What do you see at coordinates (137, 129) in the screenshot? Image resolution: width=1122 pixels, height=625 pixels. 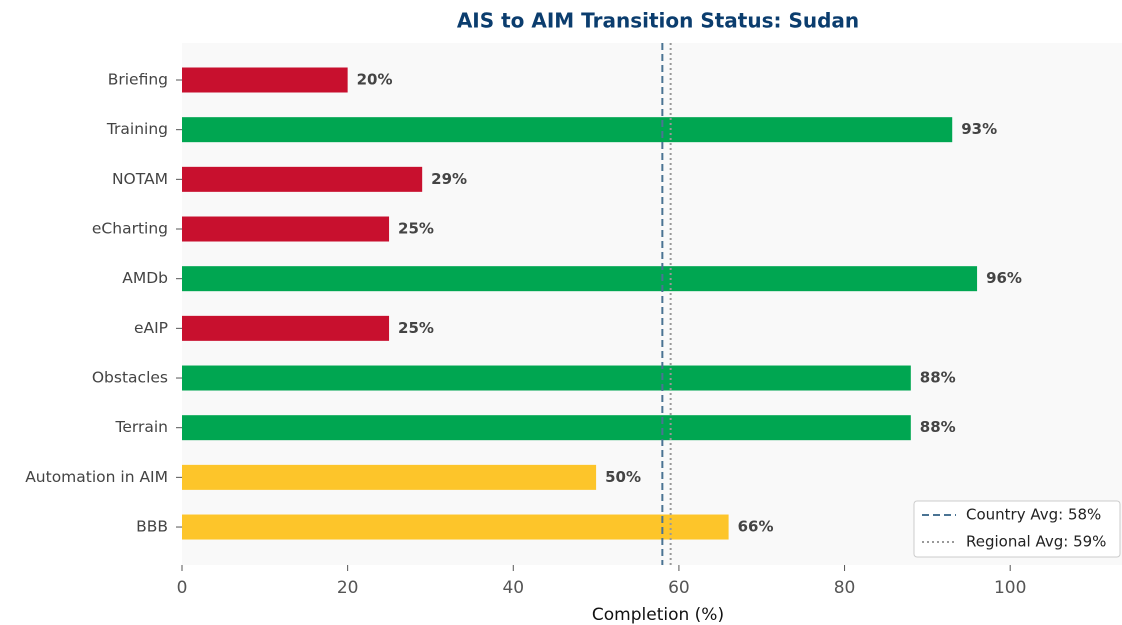 I see `y-tick-label: Training` at bounding box center [137, 129].